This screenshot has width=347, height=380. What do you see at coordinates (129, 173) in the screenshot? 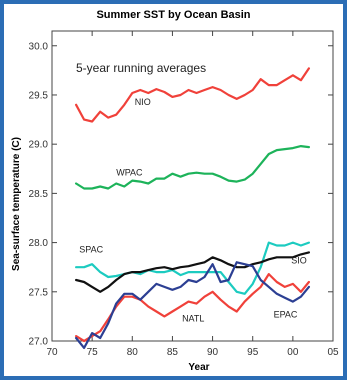
I see `series-label-wpac: WPAC` at bounding box center [129, 173].